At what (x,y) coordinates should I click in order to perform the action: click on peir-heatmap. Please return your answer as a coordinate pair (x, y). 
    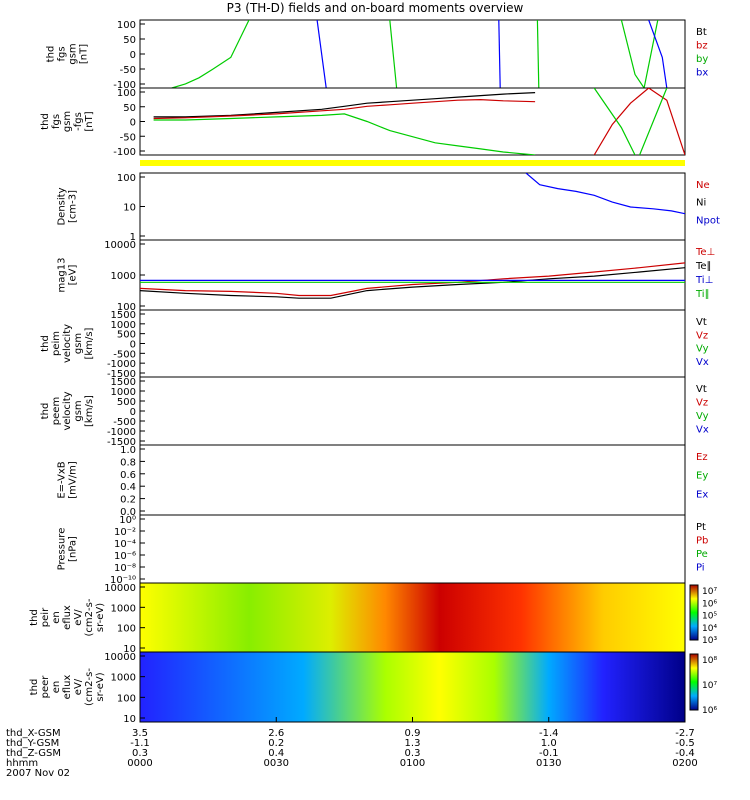
    Looking at the image, I should click on (412, 617).